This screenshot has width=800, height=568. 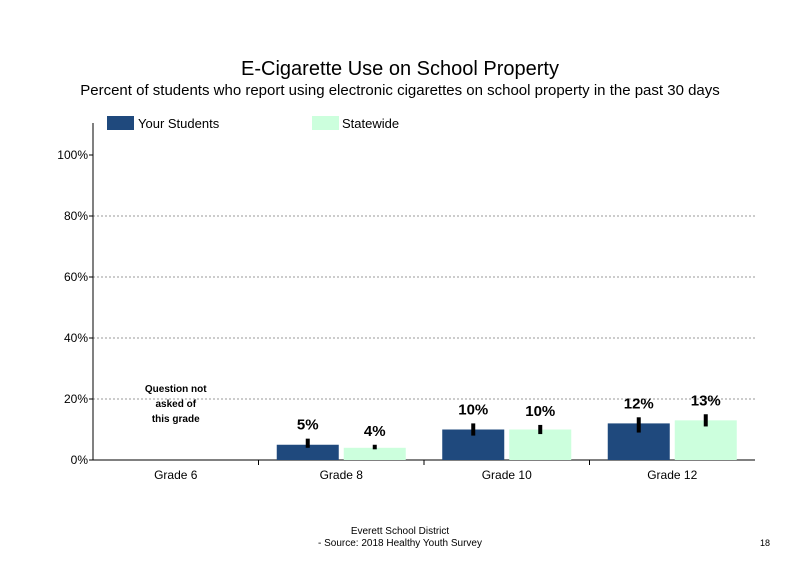 What do you see at coordinates (76, 338) in the screenshot?
I see `y-tick-label: 40%` at bounding box center [76, 338].